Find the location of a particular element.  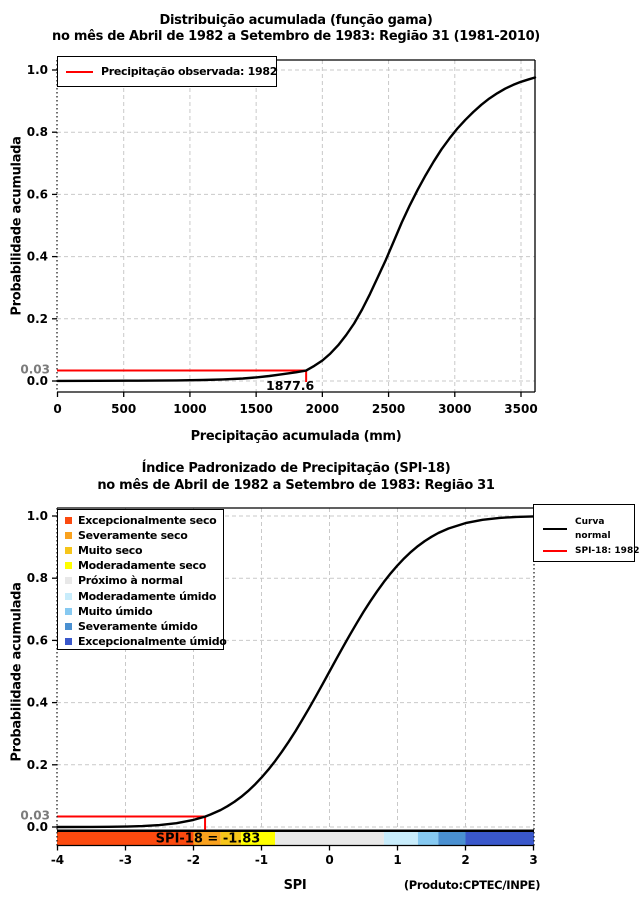

category-legend-row: Moderadamente úmido is located at coordinates (140, 595).